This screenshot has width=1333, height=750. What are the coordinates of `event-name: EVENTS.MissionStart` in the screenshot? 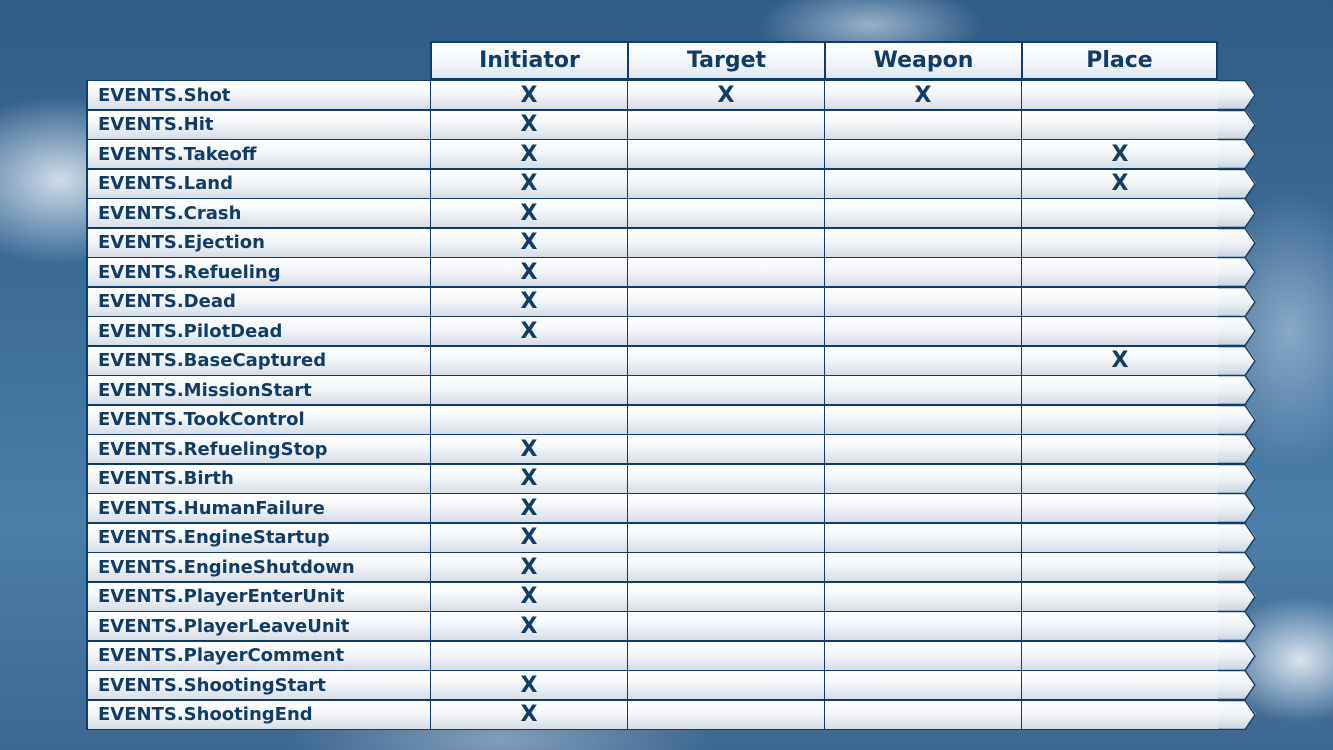 It's located at (258, 390).